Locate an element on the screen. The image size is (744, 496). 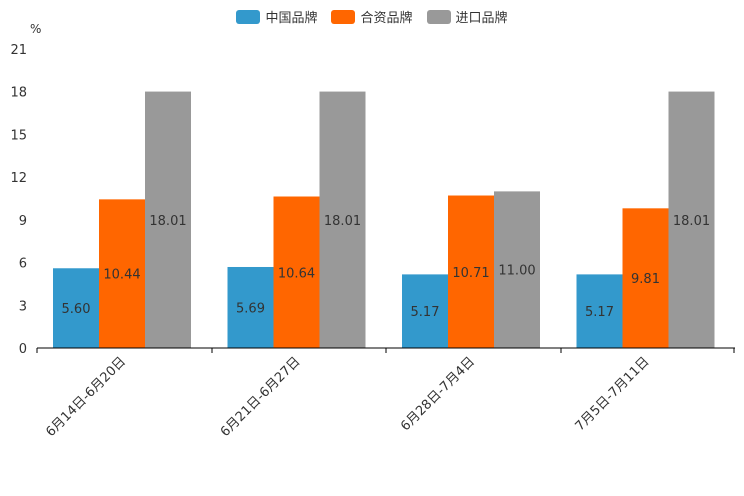
y-tick-label: 12 is located at coordinates (18, 178).